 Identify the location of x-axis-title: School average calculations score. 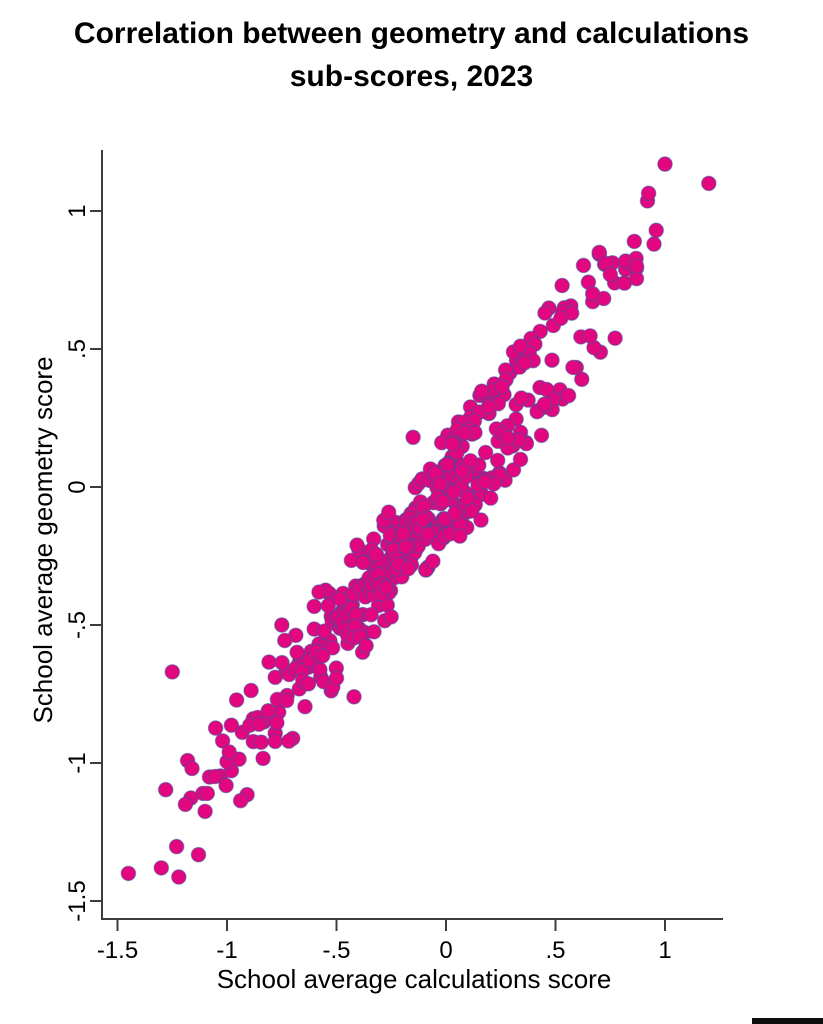
(414, 979).